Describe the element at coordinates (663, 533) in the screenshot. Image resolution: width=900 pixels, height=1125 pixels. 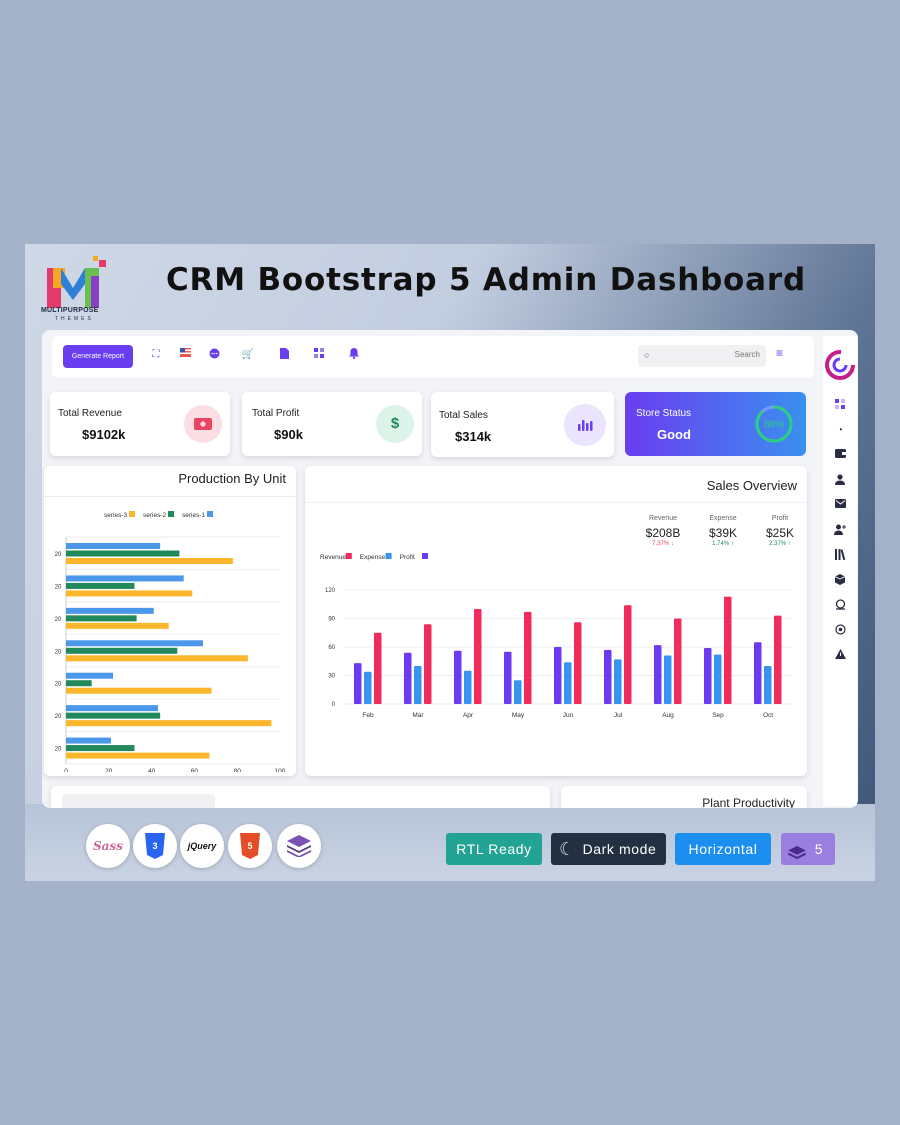
I see `kpi-value: $208B` at that location.